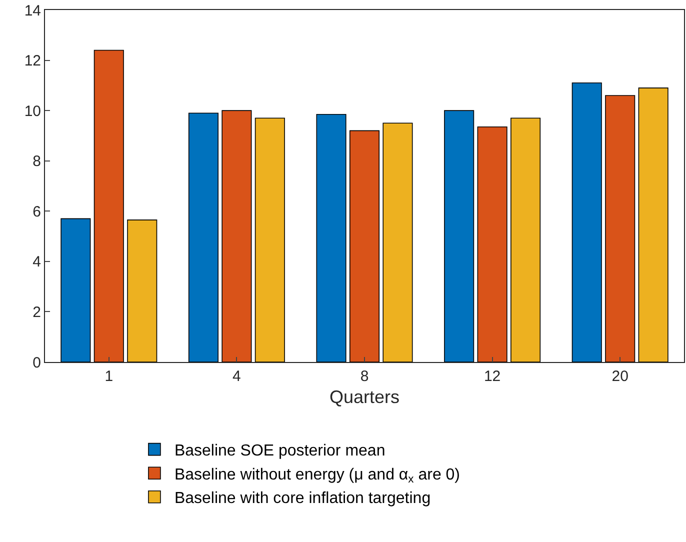 The height and width of the screenshot is (542, 686). I want to click on legend-label: Baseline without energy (μ and α$_{x}$ are 0), so click(317, 476).